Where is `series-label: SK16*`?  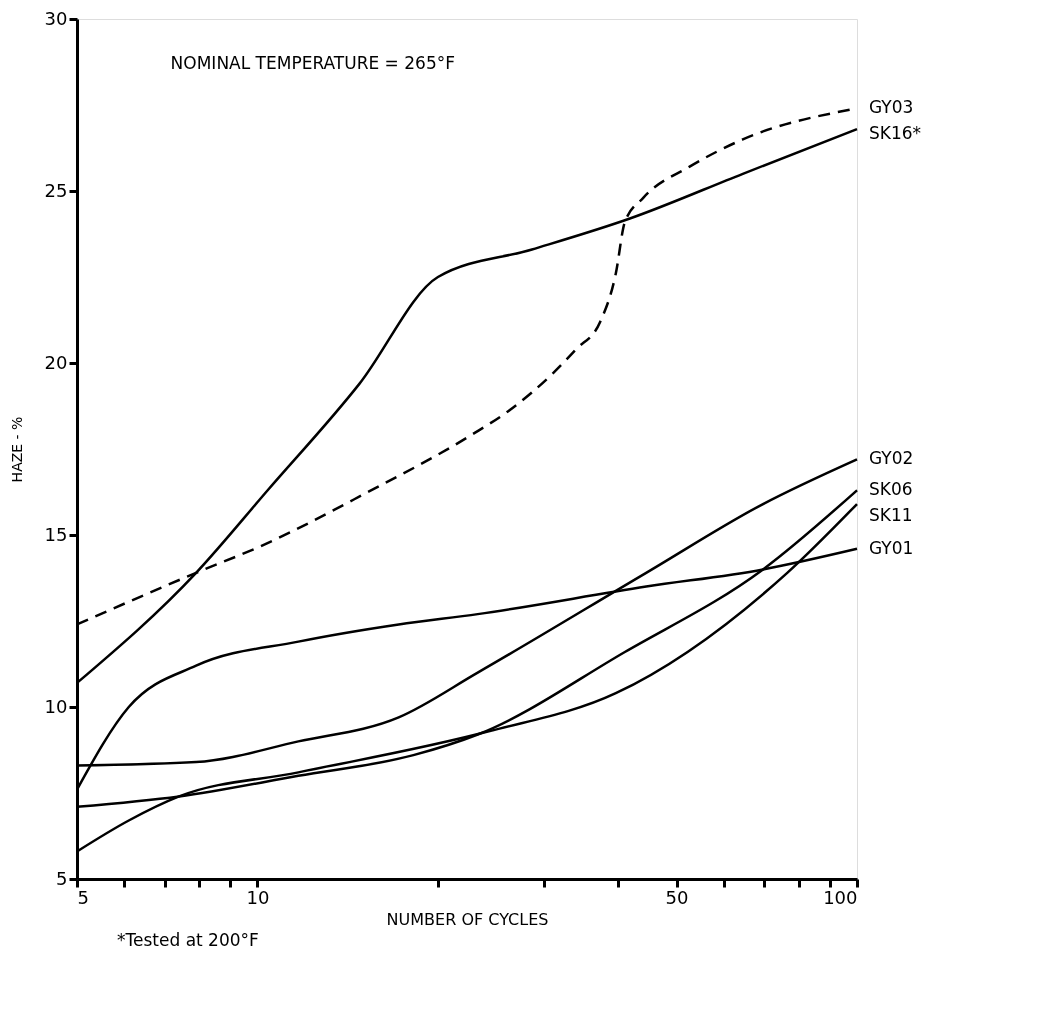 series-label: SK16* is located at coordinates (895, 133).